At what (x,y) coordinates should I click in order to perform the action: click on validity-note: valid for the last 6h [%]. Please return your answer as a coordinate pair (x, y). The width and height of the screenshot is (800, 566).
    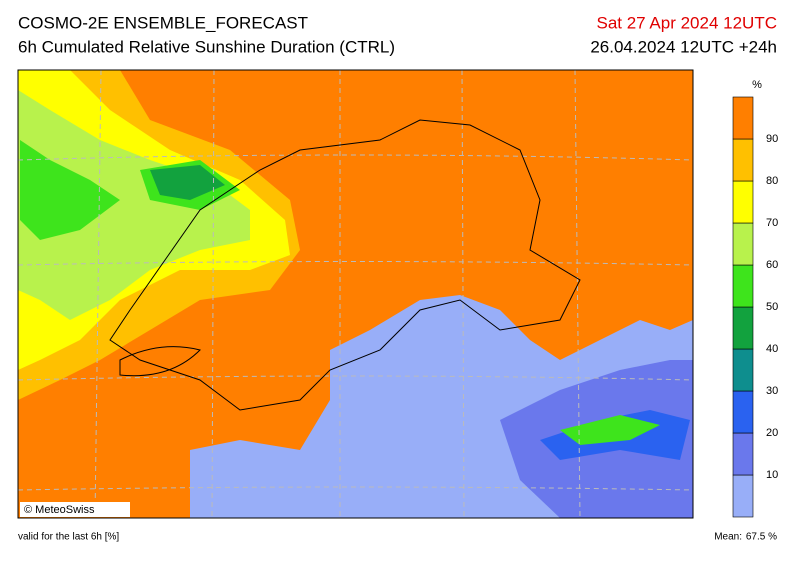
    Looking at the image, I should click on (68, 537).